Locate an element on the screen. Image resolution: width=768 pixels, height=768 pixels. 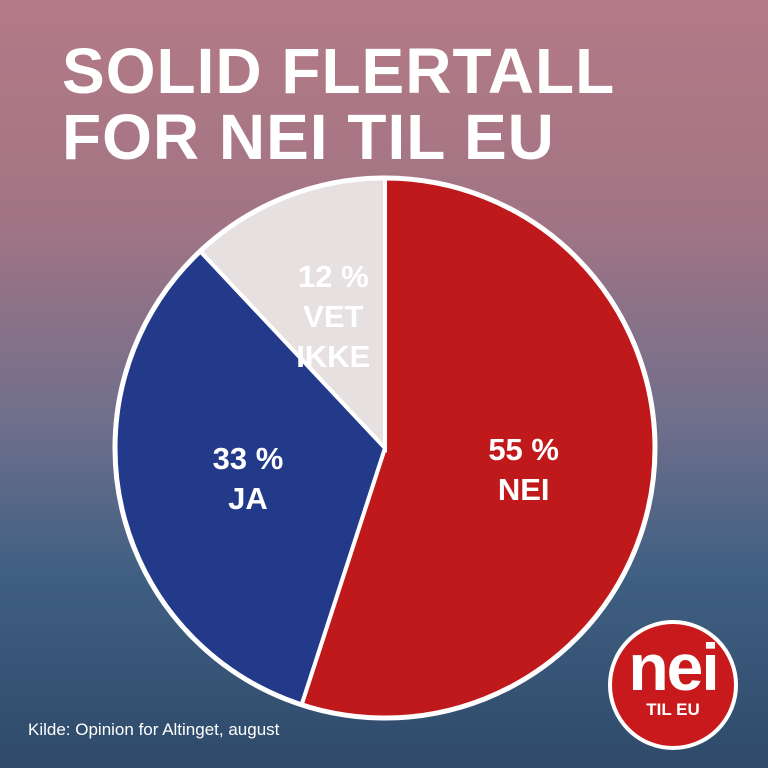
value-label: 55 % is located at coordinates (523, 449).